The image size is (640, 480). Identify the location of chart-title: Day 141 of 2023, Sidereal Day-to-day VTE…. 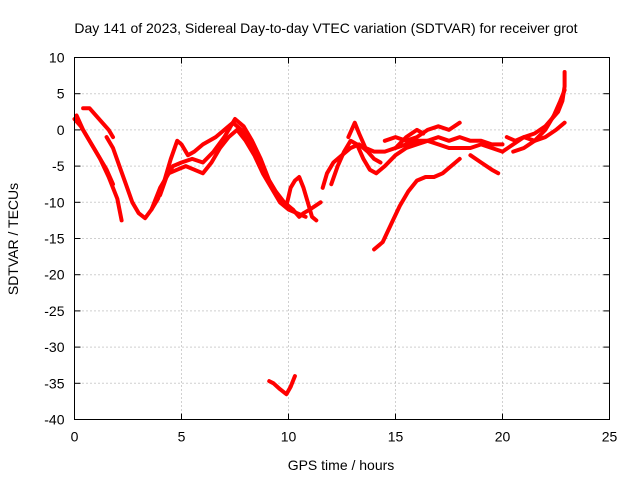
(325, 28).